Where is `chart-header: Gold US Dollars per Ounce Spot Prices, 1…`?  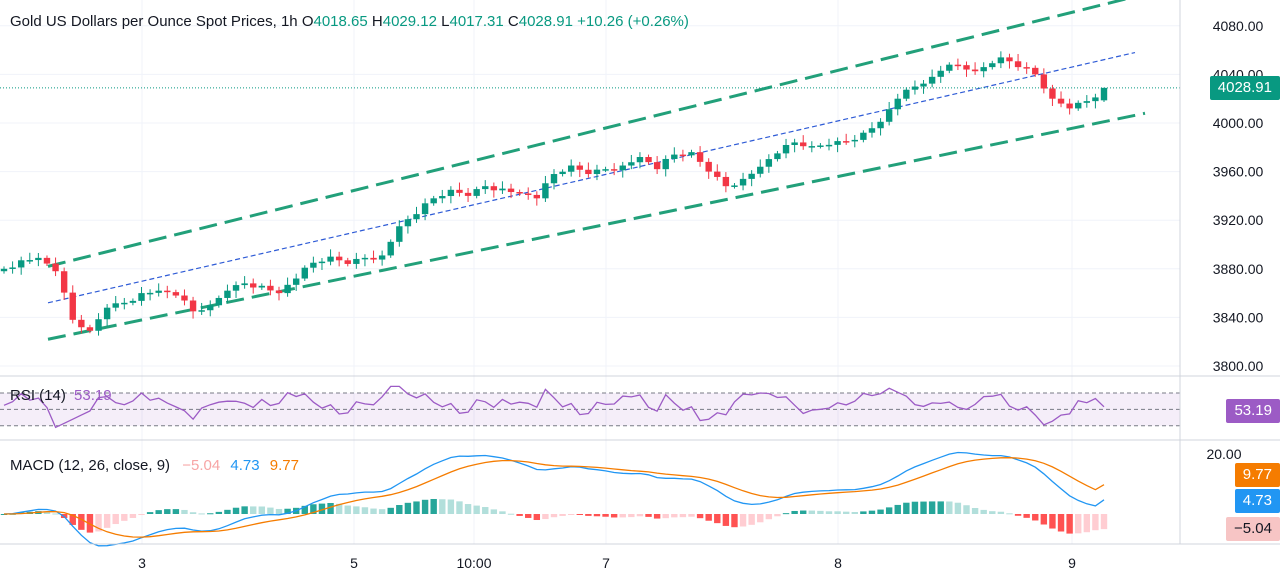
chart-header: Gold US Dollars per Ounce Spot Prices, 1… is located at coordinates (590, 20).